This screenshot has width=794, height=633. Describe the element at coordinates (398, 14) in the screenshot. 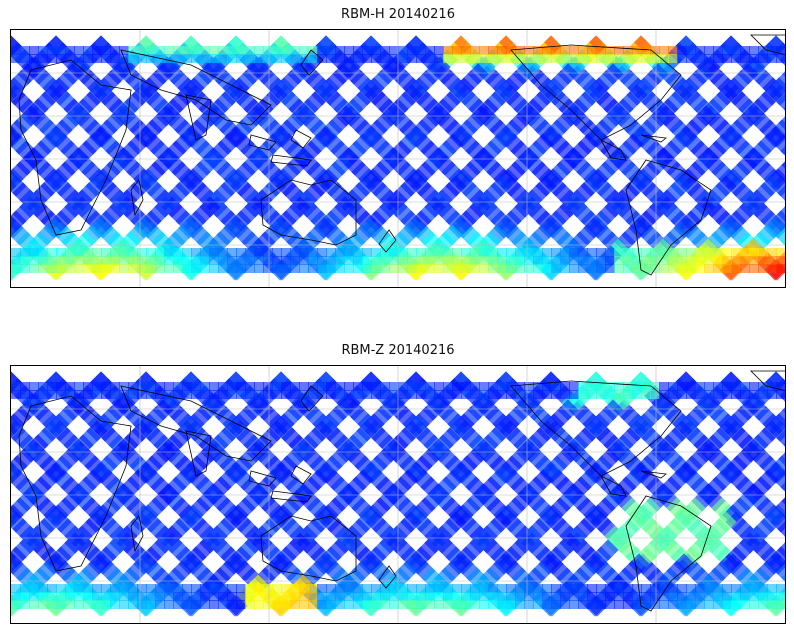

I see `panel-title-rbm-h: RBM-H 20140216` at that location.